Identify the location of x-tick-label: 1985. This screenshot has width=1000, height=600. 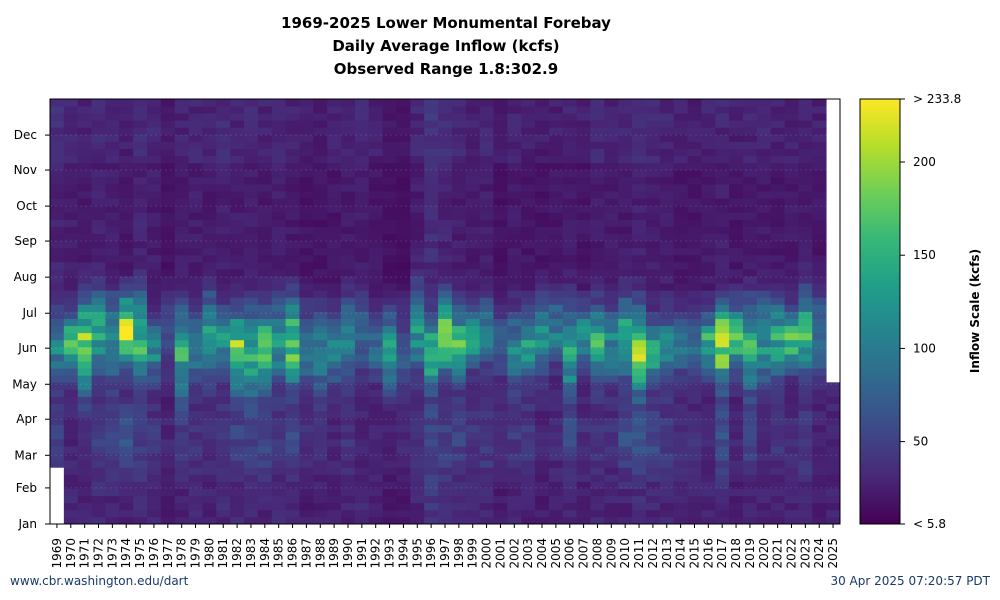
(279, 553).